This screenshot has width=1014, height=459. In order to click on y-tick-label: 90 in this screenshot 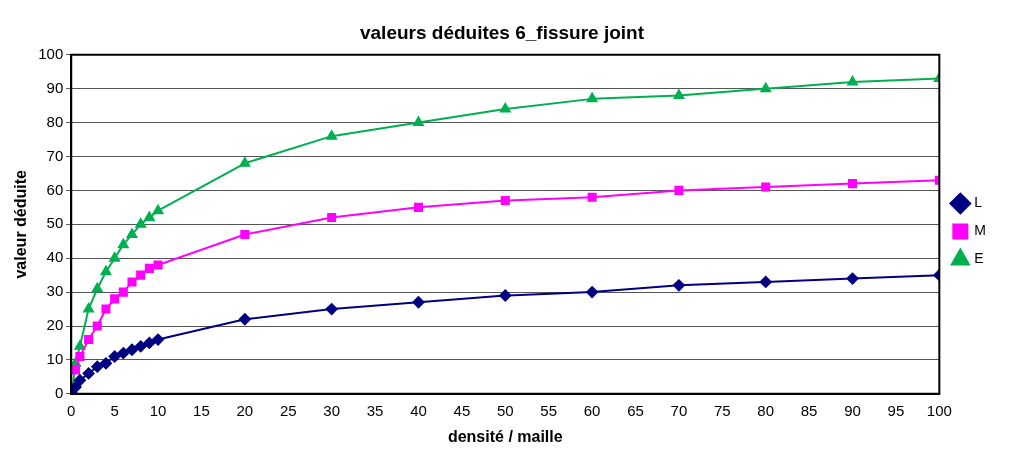, I will do `click(55, 87)`.